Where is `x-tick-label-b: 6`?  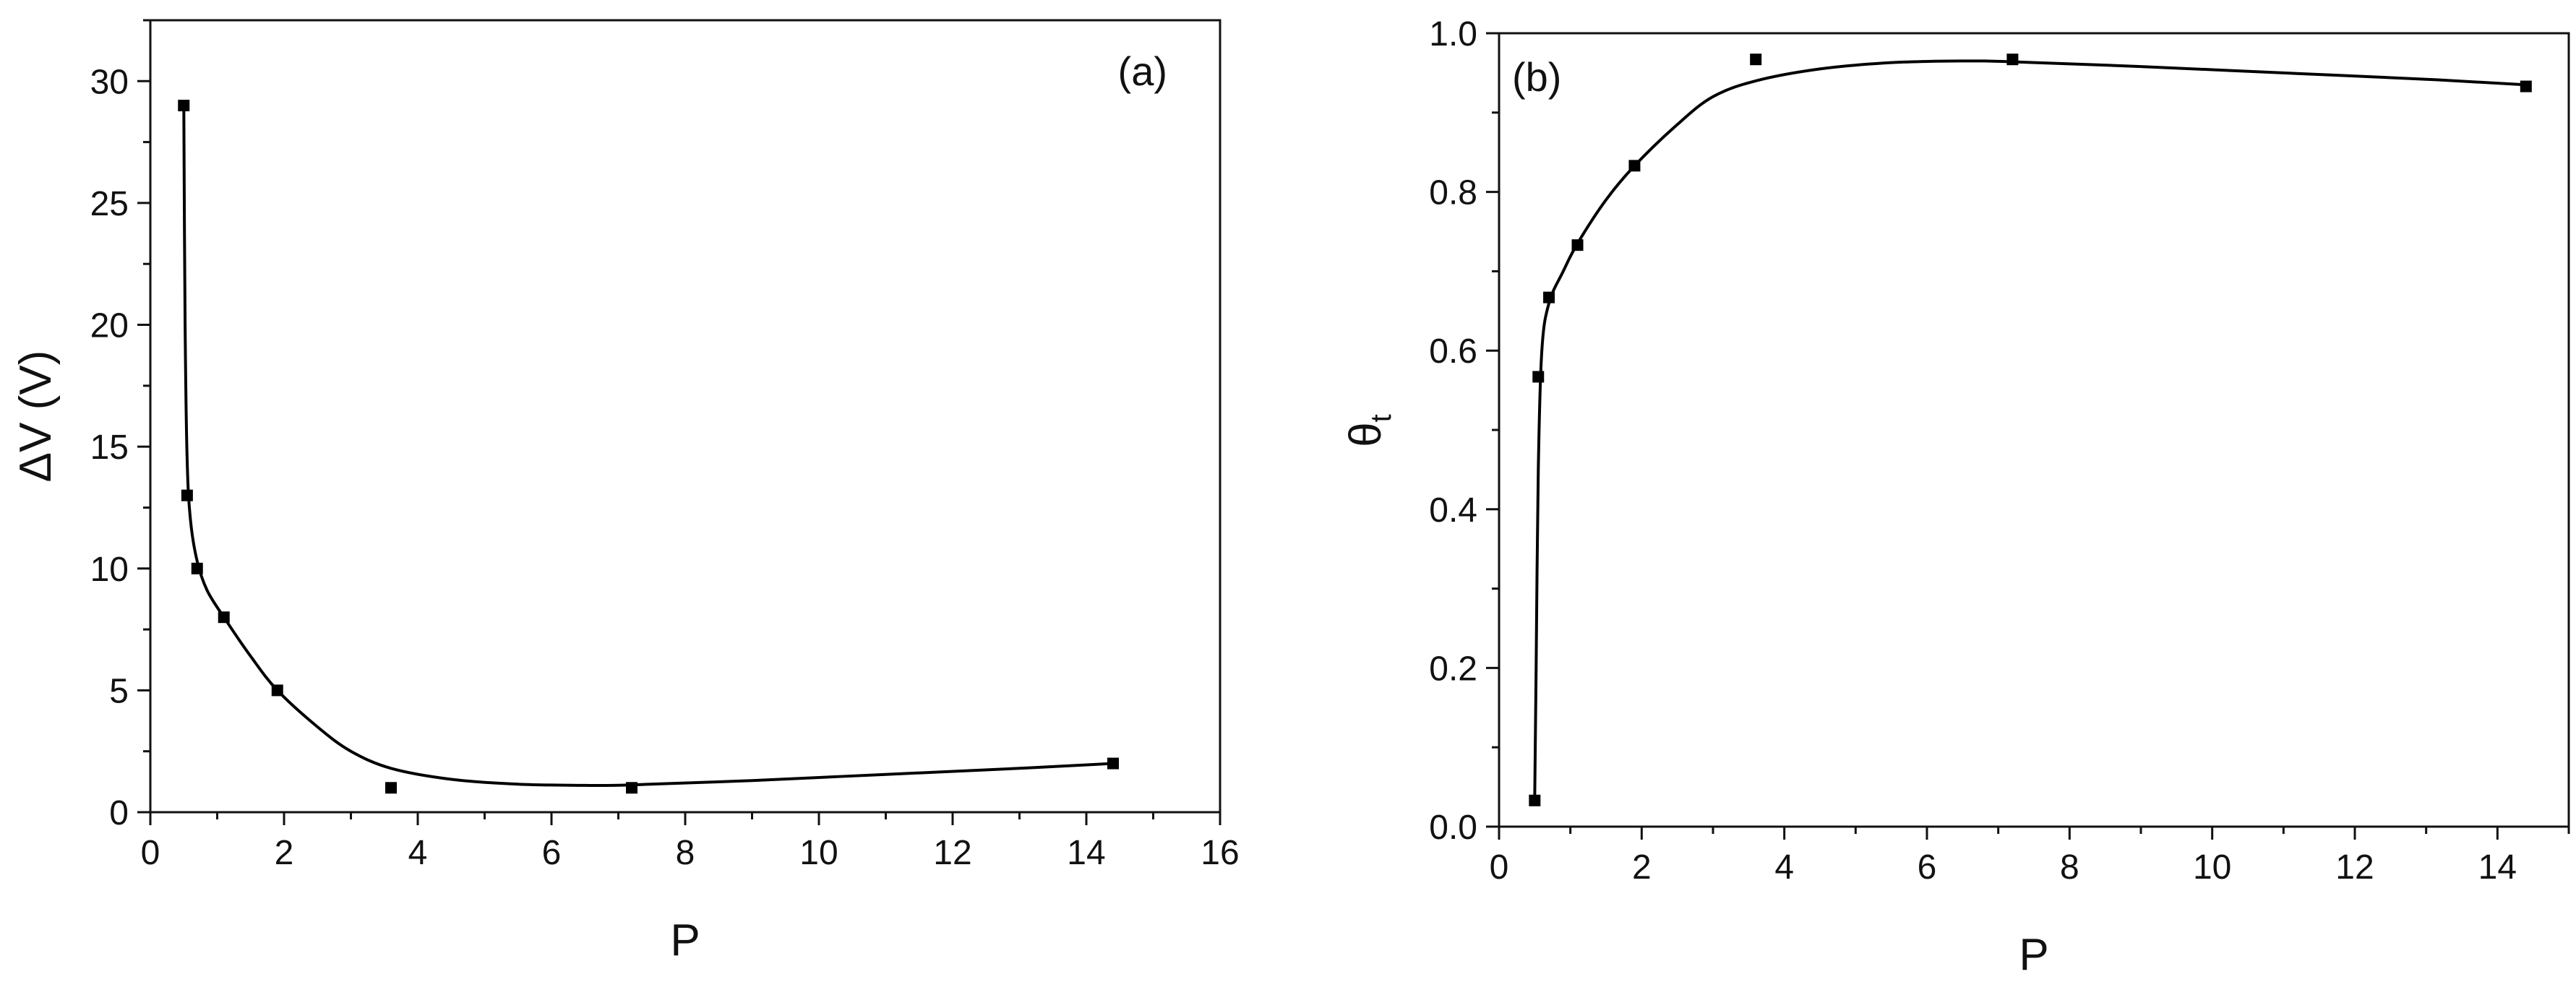
x-tick-label-b: 6 is located at coordinates (1928, 867).